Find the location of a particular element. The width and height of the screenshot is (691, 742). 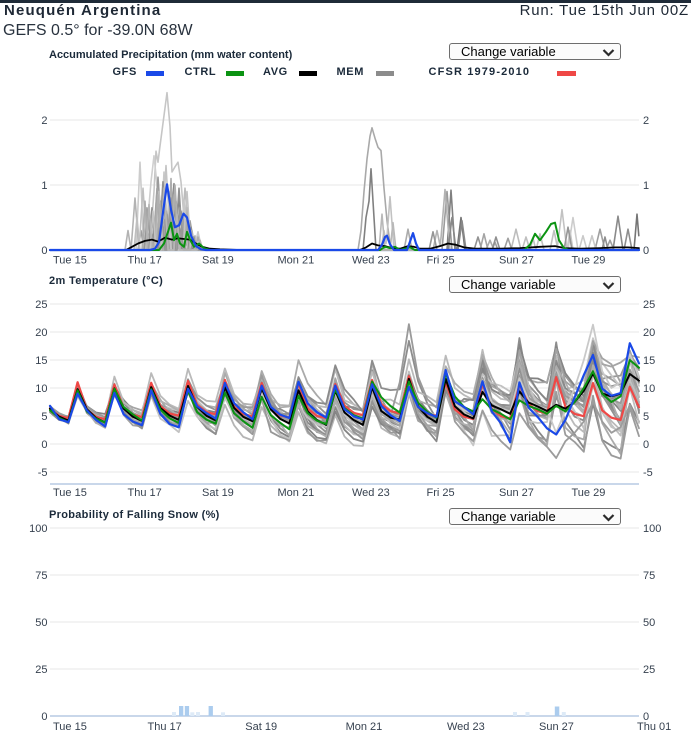

svg-text: Thu 01 is located at coordinates (654, 727).